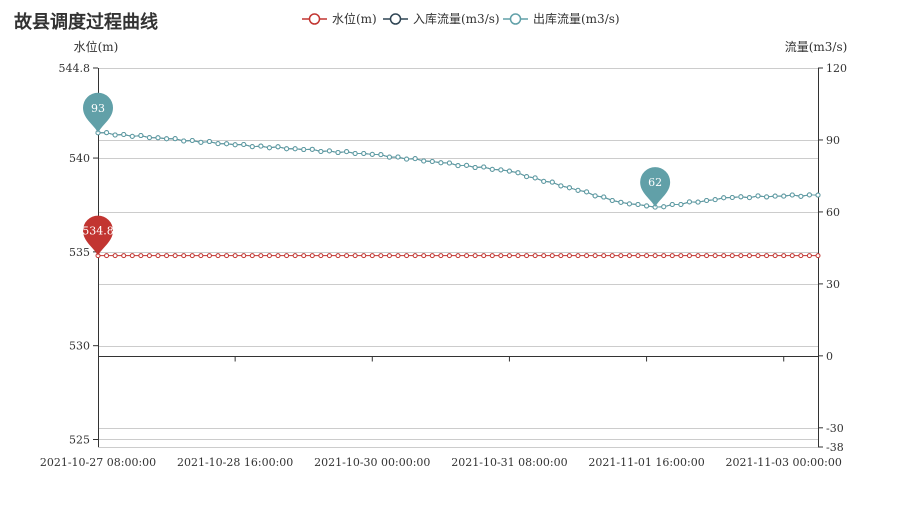 This screenshot has width=912, height=516. I want to click on x-tick-label: 2021-10-28 16:00:00, so click(235, 462).